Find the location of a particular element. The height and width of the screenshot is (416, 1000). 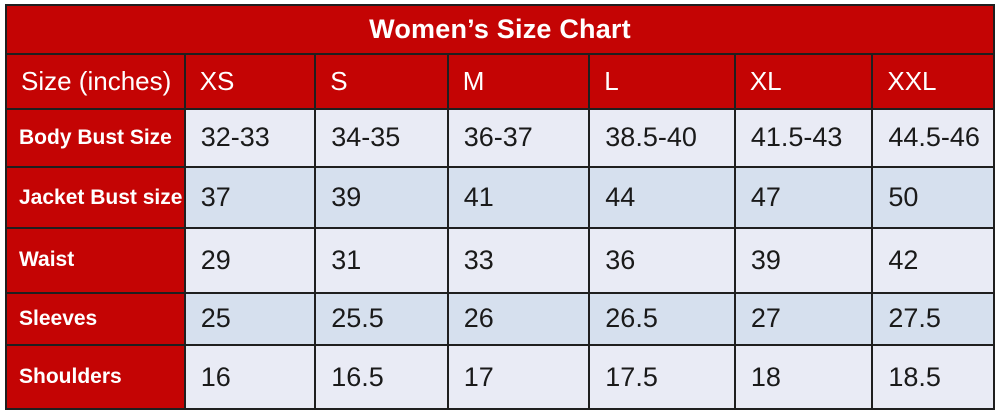

table-row-jacket-bust-size: Jacket Bust size 37 39 41 44 47 50 is located at coordinates (500, 197).